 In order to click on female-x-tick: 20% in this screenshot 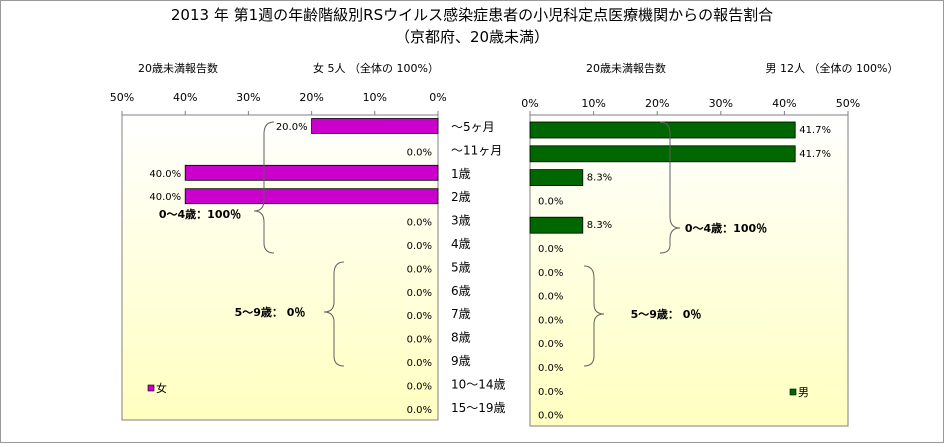, I will do `click(311, 97)`.